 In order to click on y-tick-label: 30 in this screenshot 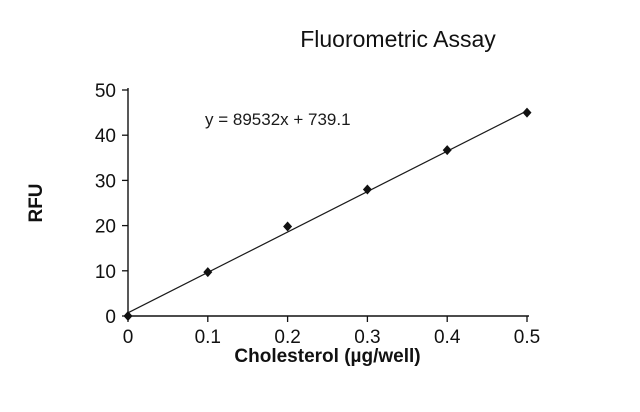, I will do `click(105, 181)`.